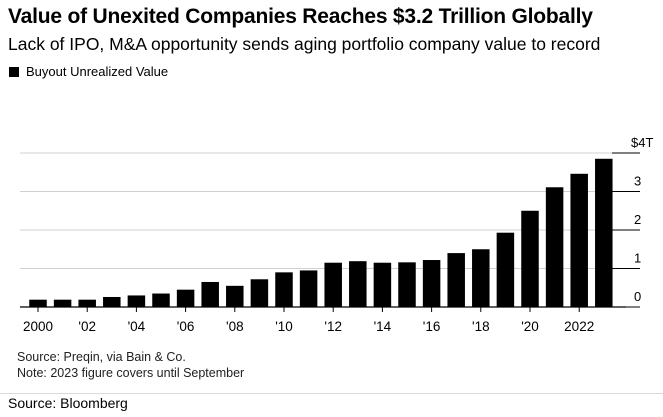 Image resolution: width=663 pixels, height=417 pixels. What do you see at coordinates (530, 326) in the screenshot?
I see `x-tick-label: '20` at bounding box center [530, 326].